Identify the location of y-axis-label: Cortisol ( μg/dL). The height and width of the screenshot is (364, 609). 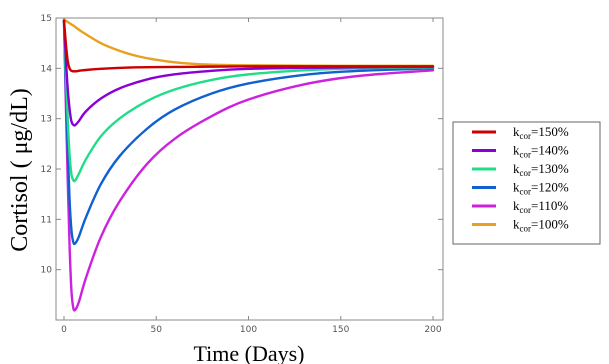
(20, 170).